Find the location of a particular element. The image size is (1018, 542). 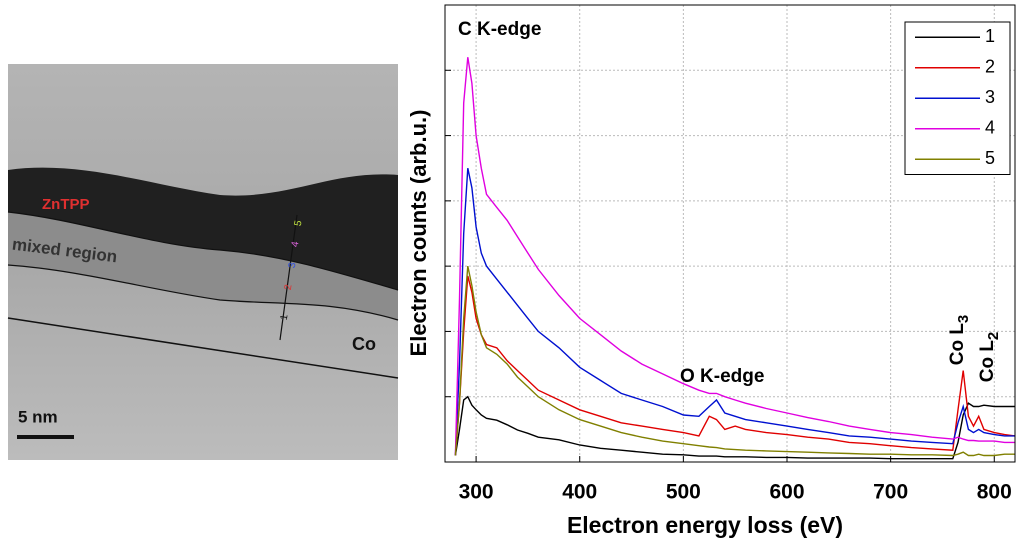

annotation-text: O K-edge is located at coordinates (722, 376).